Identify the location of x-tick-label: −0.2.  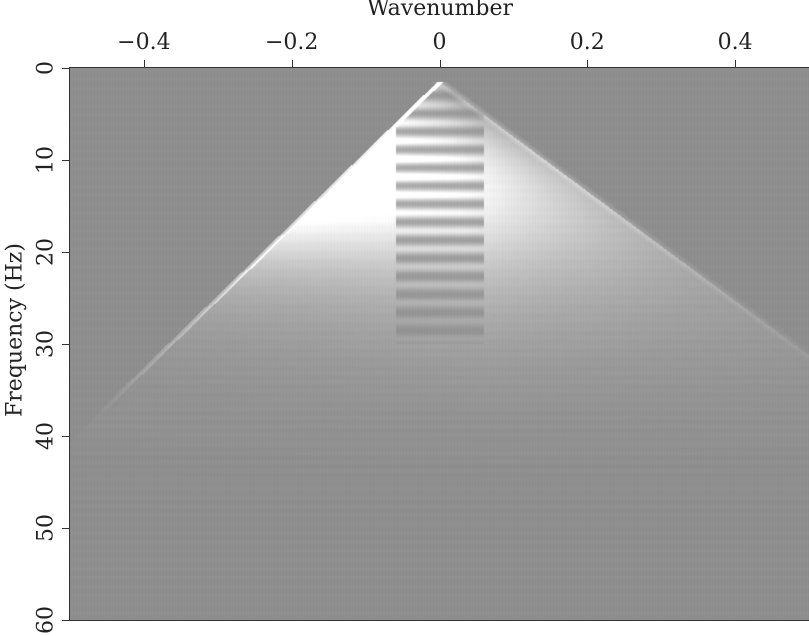
(291, 42).